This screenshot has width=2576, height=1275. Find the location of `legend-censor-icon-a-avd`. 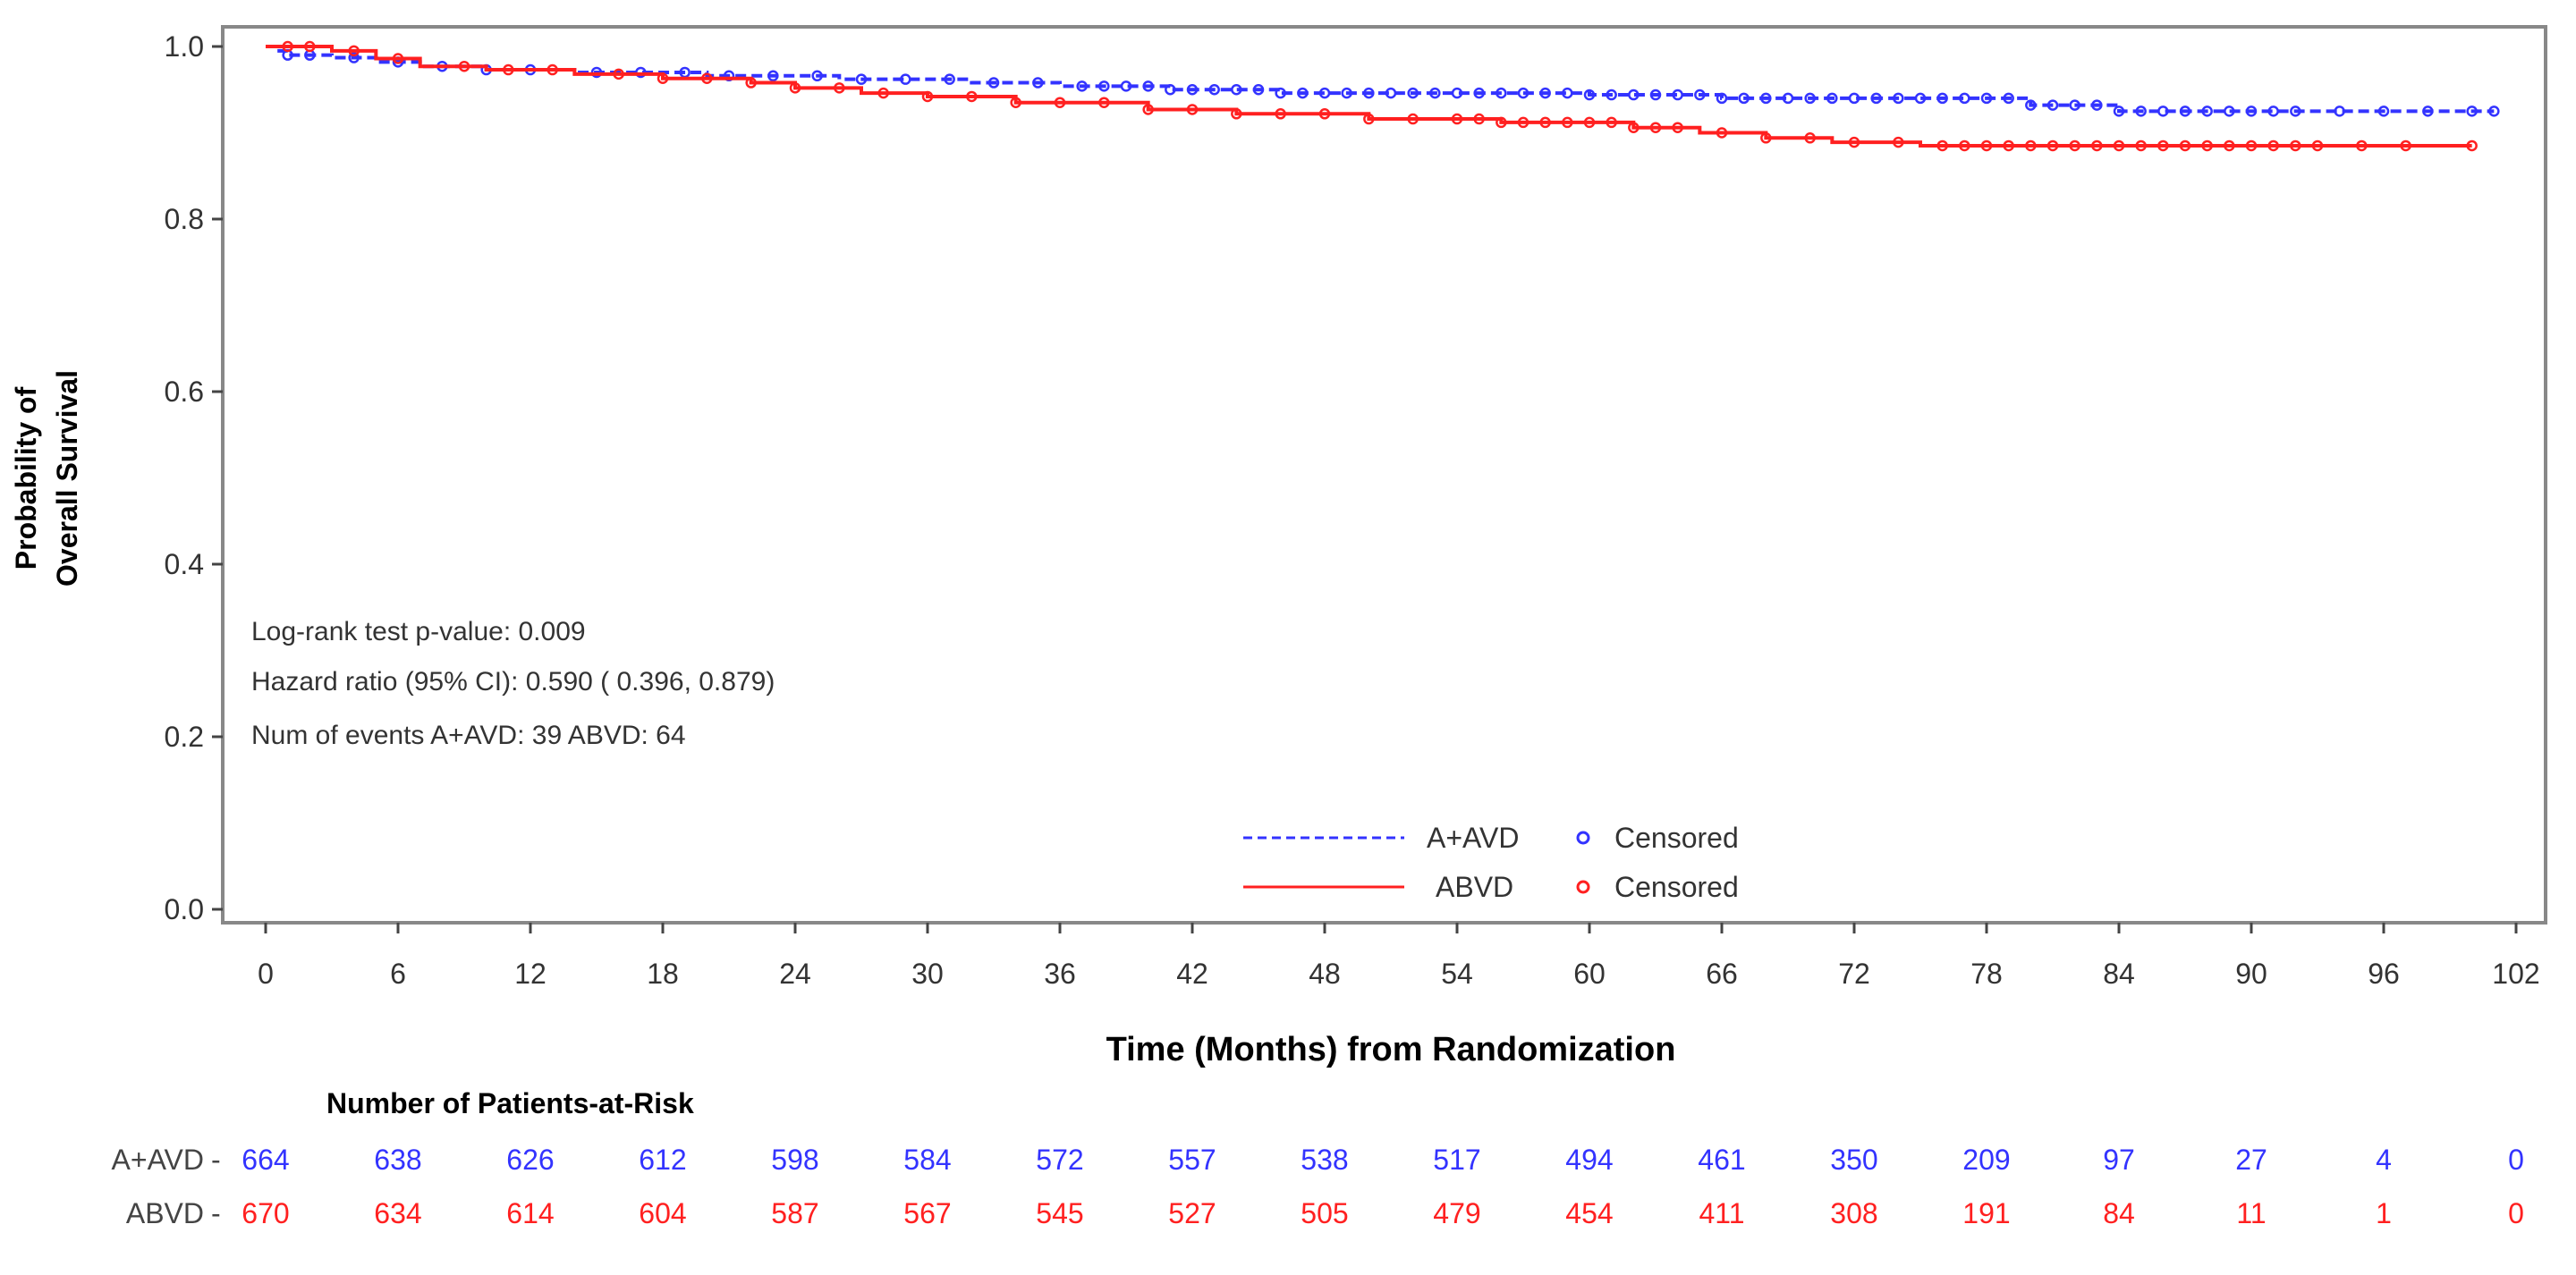

legend-censor-icon-a-avd is located at coordinates (1583, 838).